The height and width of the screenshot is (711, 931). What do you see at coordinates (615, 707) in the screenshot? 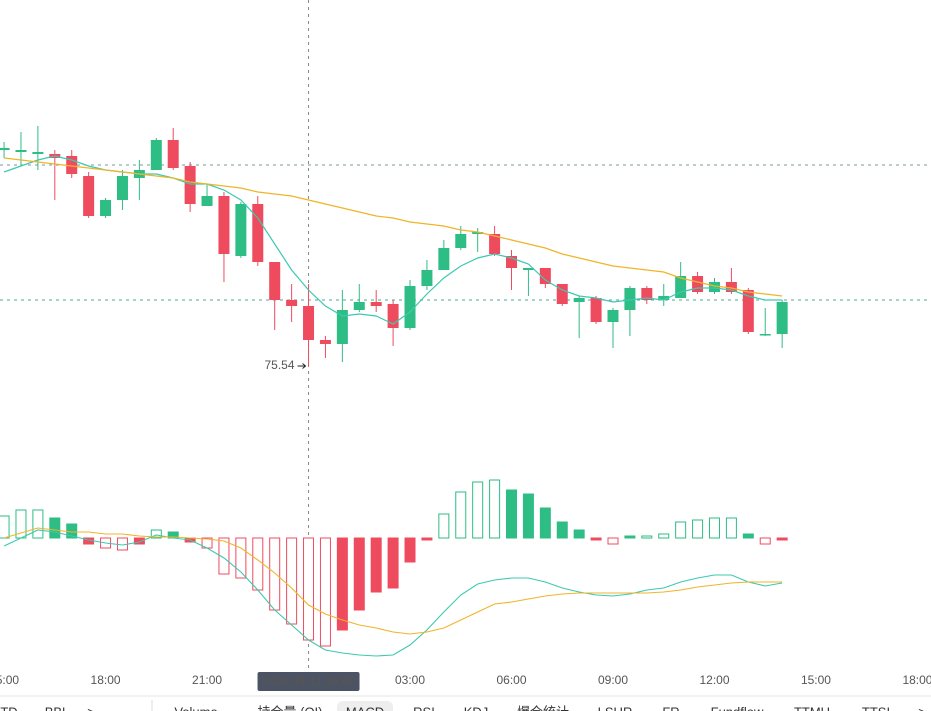
I see `indicator-tab: LSUR` at bounding box center [615, 707].